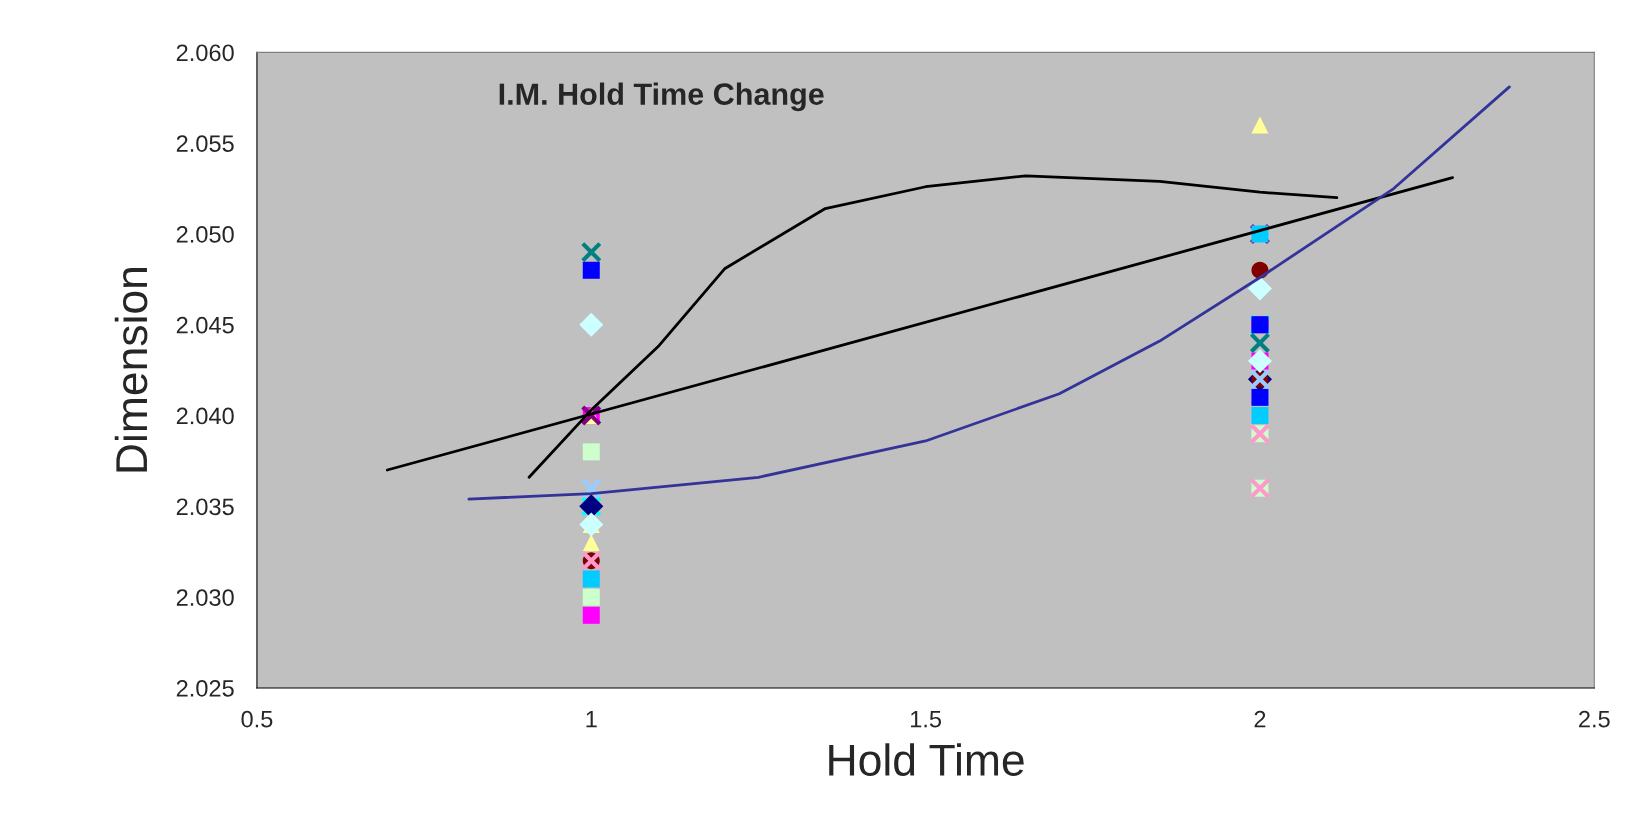 This screenshot has width=1647, height=818. I want to click on y-tick-label: 2.060, so click(205, 53).